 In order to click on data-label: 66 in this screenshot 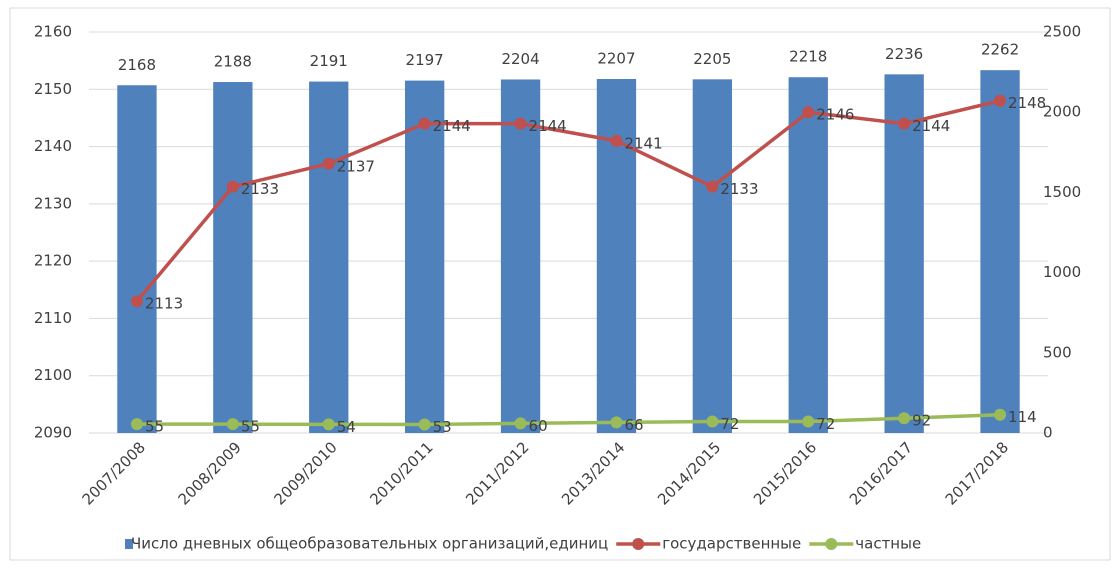, I will do `click(633, 425)`.